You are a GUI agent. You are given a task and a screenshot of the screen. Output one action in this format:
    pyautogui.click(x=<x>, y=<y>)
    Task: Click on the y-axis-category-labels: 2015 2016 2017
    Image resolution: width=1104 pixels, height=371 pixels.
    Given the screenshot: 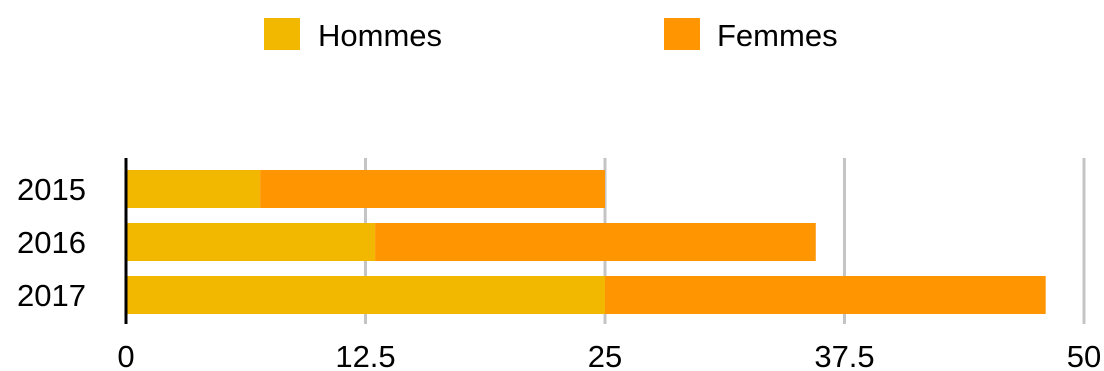 What is the action you would take?
    pyautogui.click(x=51, y=242)
    